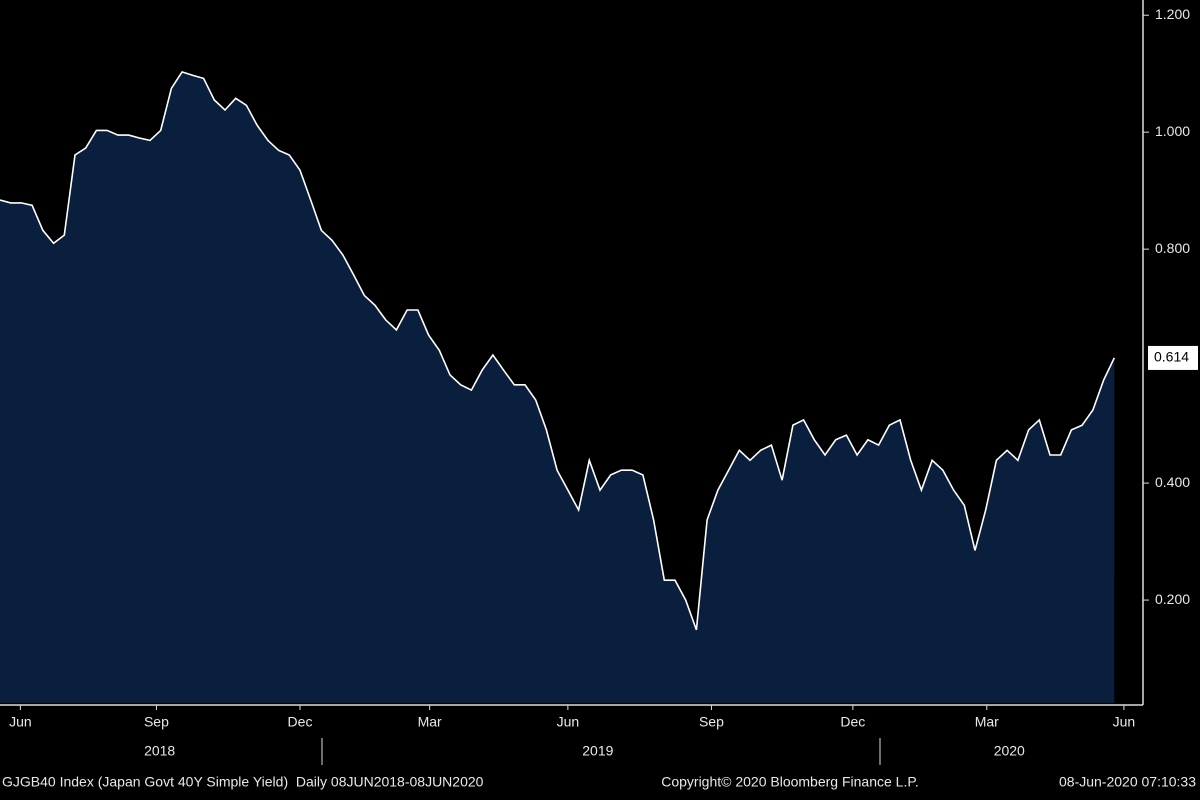 This screenshot has width=1200, height=800. What do you see at coordinates (1172, 131) in the screenshot?
I see `y-tick-label: 1.000` at bounding box center [1172, 131].